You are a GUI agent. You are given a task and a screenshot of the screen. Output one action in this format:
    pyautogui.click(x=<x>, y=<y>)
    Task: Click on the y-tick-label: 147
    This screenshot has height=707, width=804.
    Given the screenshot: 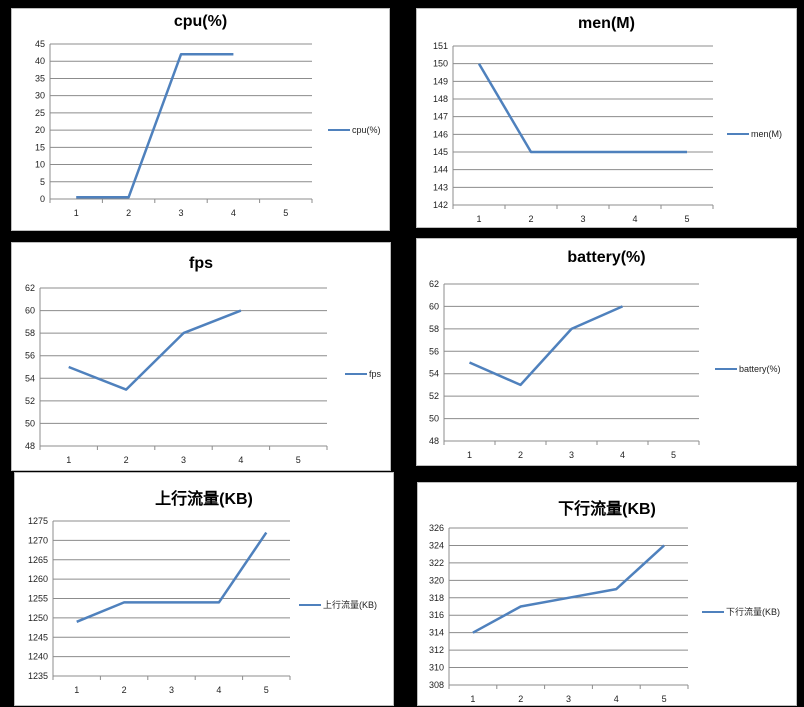 What is the action you would take?
    pyautogui.click(x=440, y=117)
    